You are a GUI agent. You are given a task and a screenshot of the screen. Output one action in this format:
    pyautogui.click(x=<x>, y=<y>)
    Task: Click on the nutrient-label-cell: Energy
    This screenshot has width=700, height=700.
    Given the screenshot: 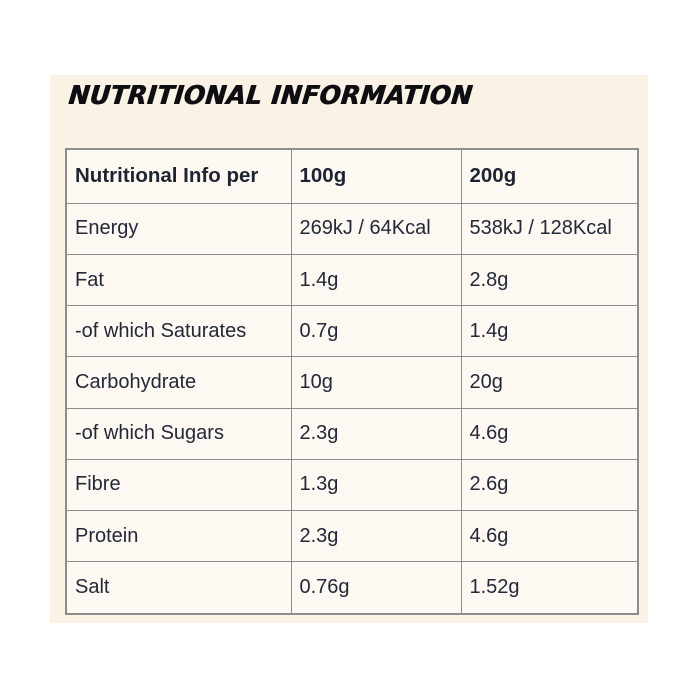 What is the action you would take?
    pyautogui.click(x=178, y=229)
    